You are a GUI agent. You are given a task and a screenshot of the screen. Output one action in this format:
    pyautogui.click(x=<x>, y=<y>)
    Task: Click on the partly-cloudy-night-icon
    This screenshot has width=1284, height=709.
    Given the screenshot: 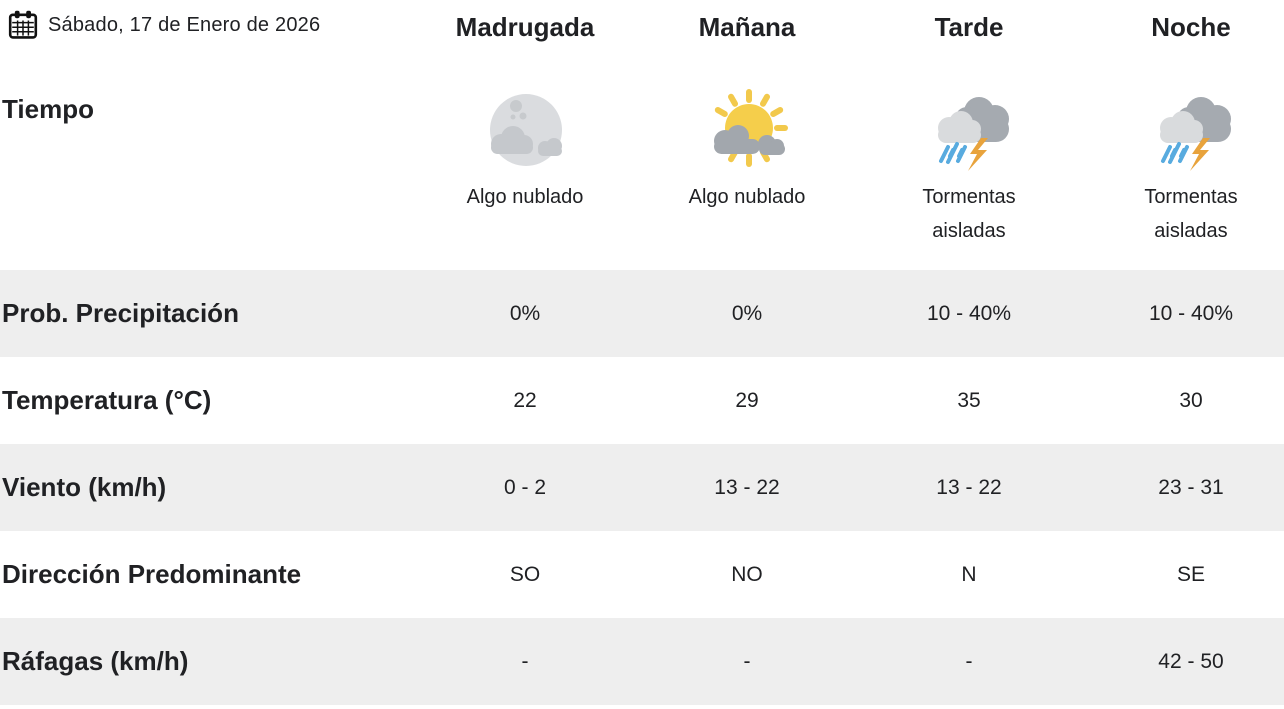 What is the action you would take?
    pyautogui.click(x=526, y=130)
    